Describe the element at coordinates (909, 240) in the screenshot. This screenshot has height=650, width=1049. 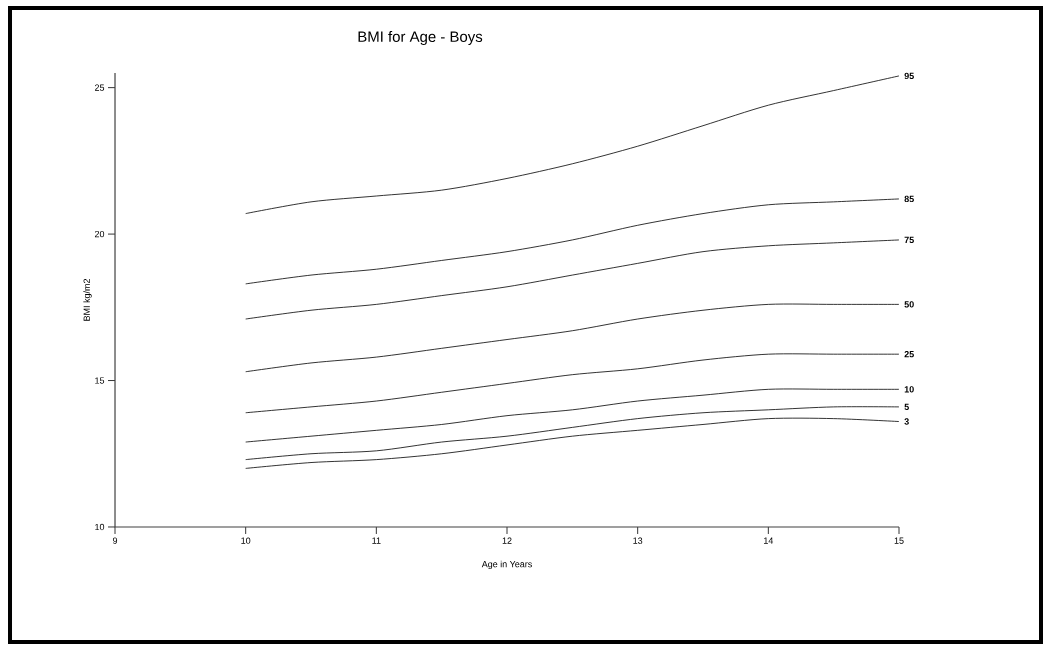
I see `series-label: 75` at that location.